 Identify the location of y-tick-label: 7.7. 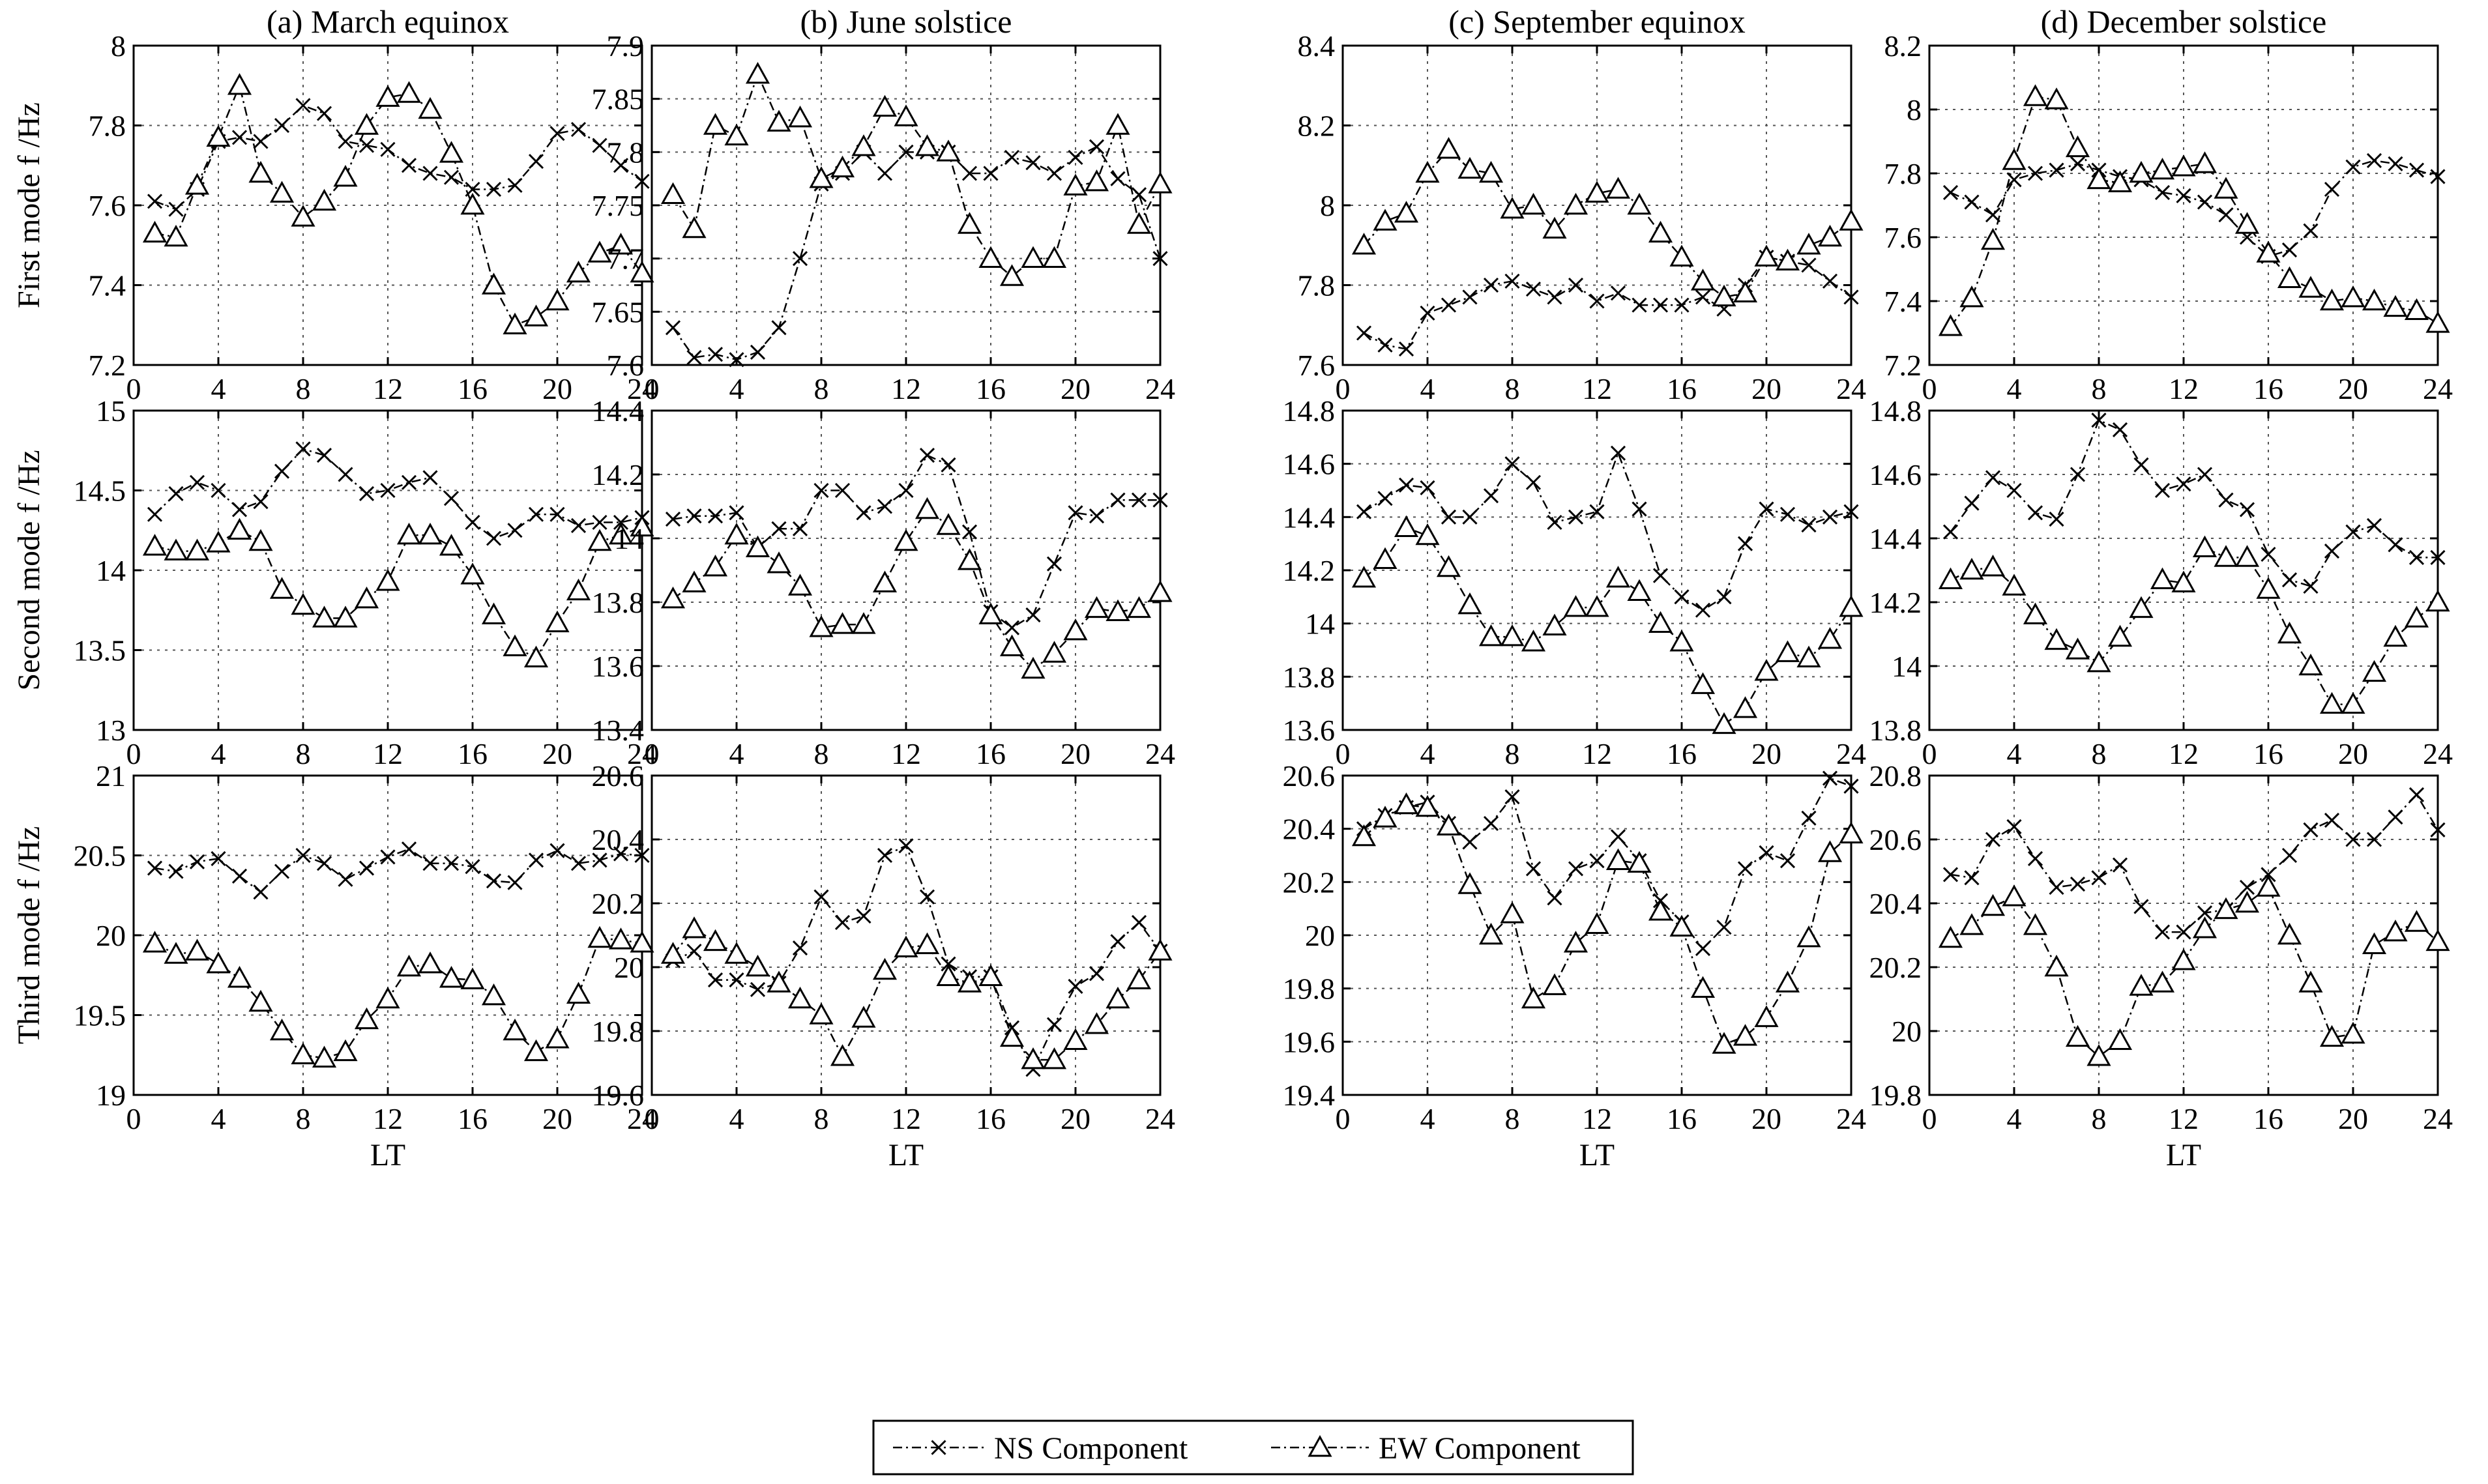
(626, 259).